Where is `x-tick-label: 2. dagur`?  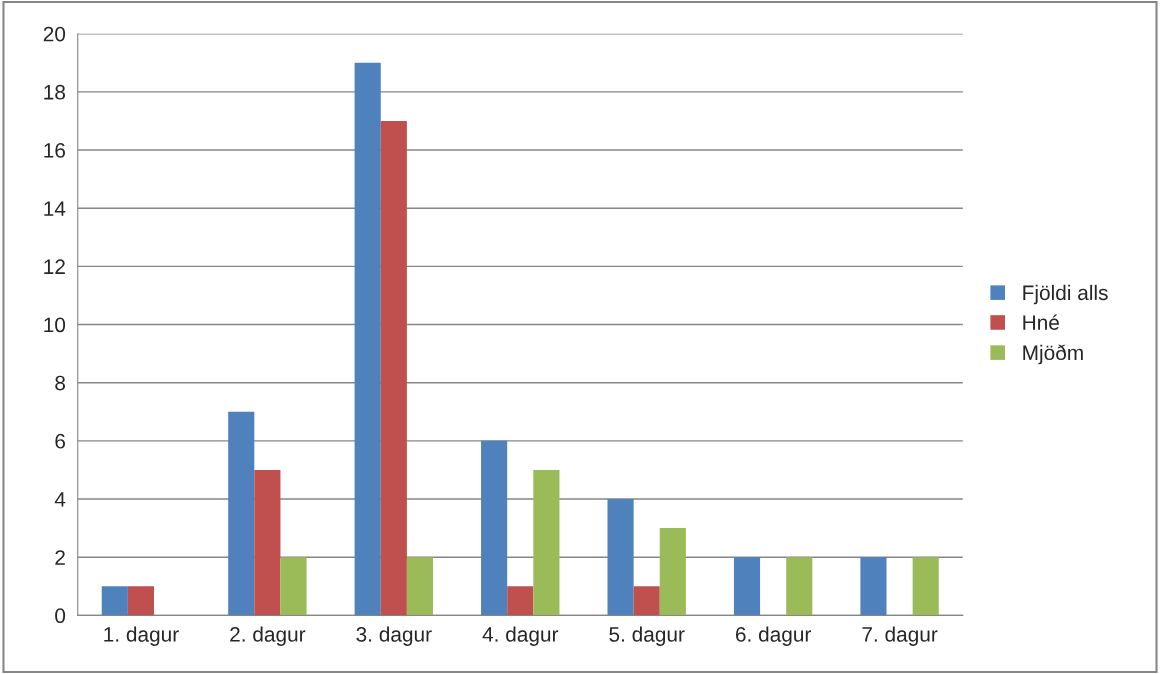 x-tick-label: 2. dagur is located at coordinates (268, 636).